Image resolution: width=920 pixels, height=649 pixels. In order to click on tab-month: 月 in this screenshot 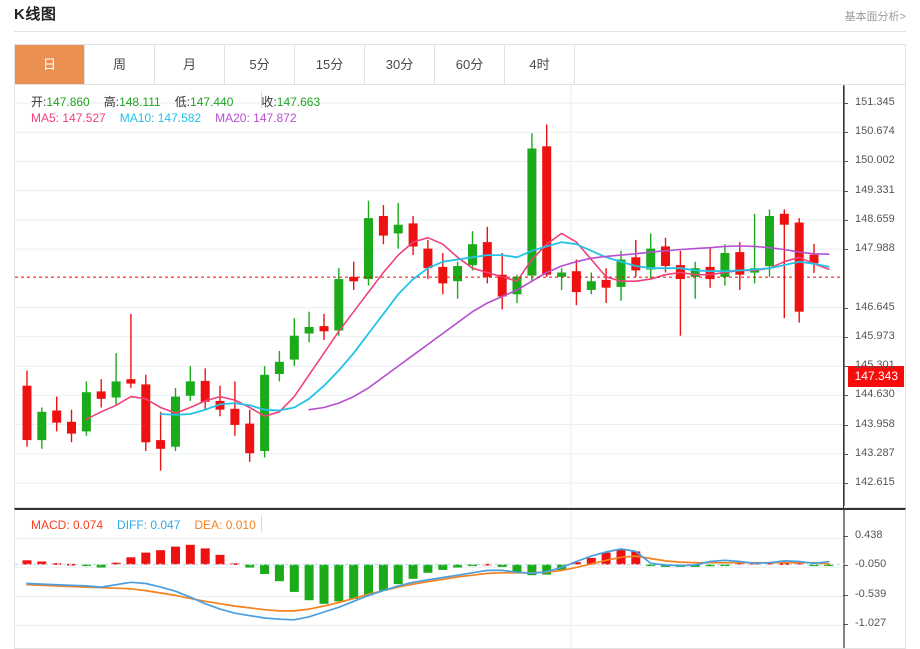, I will do `click(190, 64)`.